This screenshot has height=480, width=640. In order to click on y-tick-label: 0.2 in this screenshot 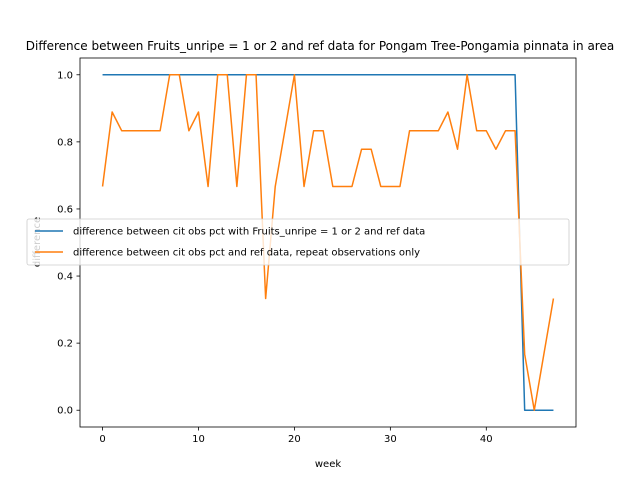, I will do `click(65, 344)`.